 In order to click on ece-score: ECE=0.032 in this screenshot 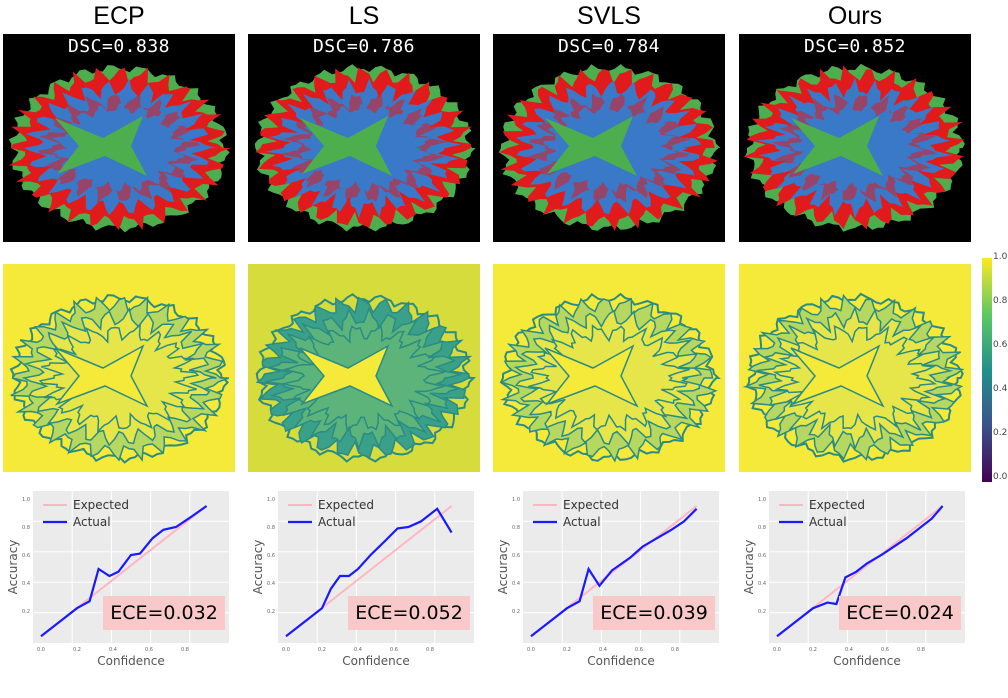, I will do `click(164, 613)`.